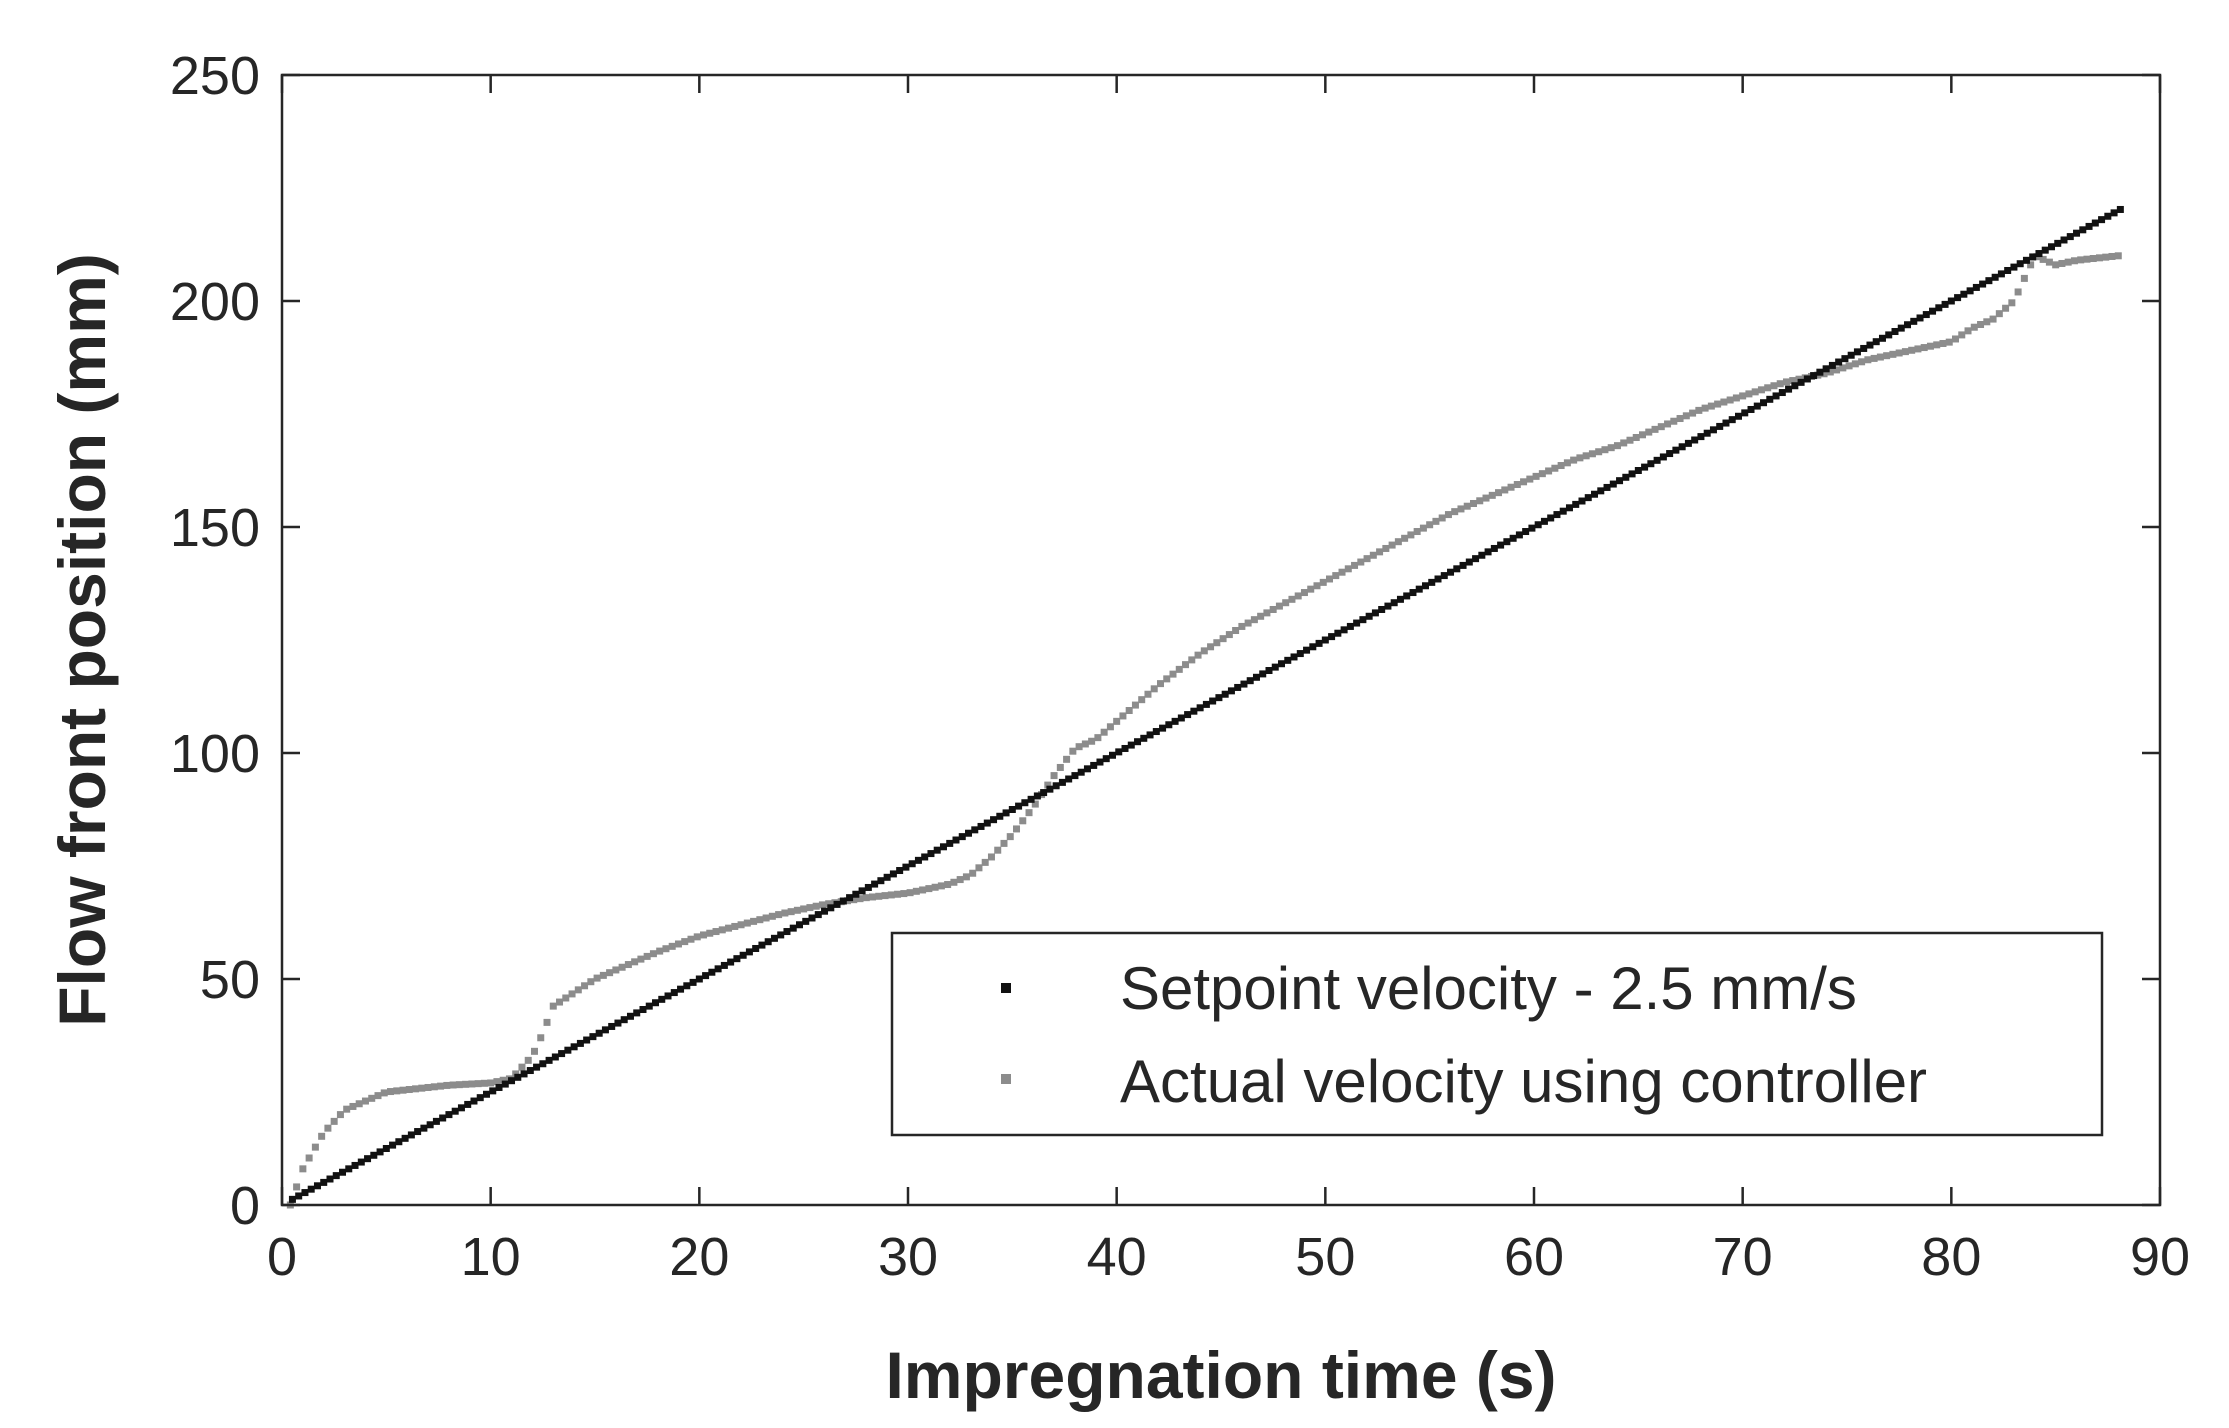 Image resolution: width=2229 pixels, height=1428 pixels. What do you see at coordinates (1220, 1375) in the screenshot?
I see `x-axis-title: Impregnation time (s)` at bounding box center [1220, 1375].